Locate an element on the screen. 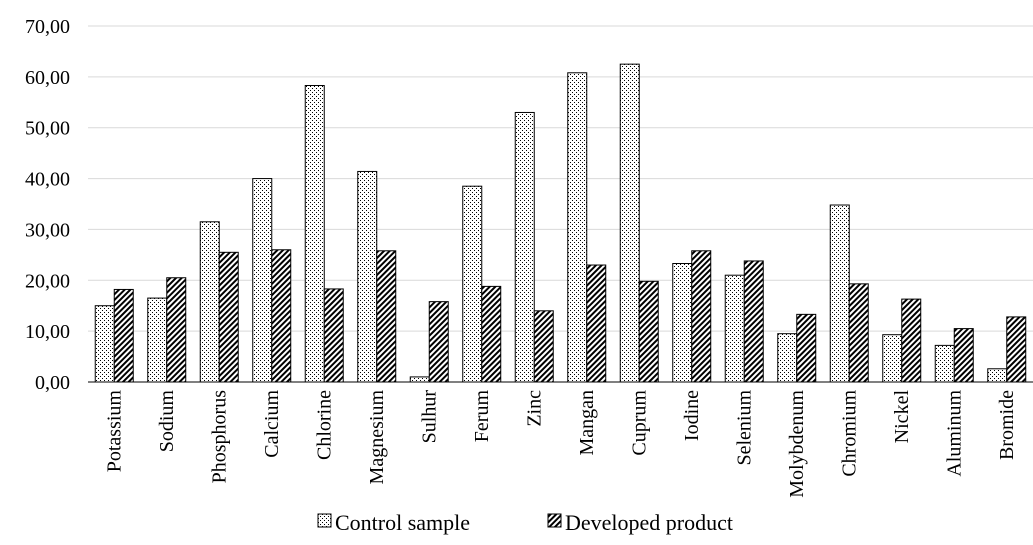  legend-swatch-control is located at coordinates (324, 520).